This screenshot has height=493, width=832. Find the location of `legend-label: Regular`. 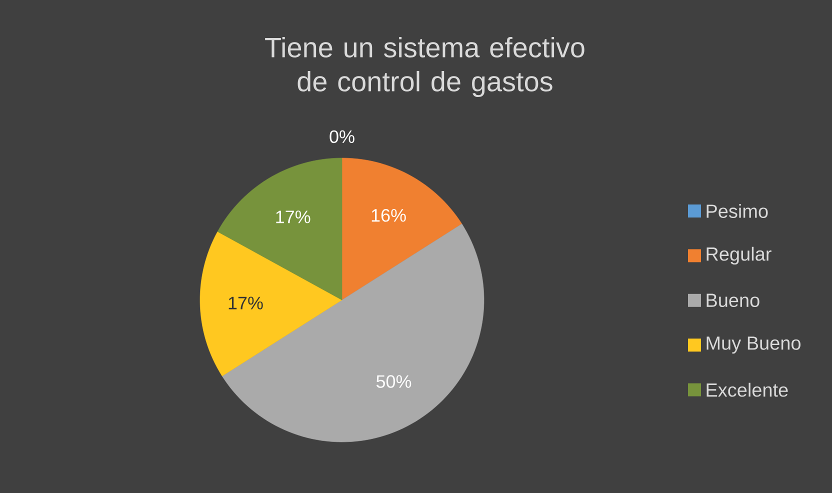

legend-label: Regular is located at coordinates (739, 255).